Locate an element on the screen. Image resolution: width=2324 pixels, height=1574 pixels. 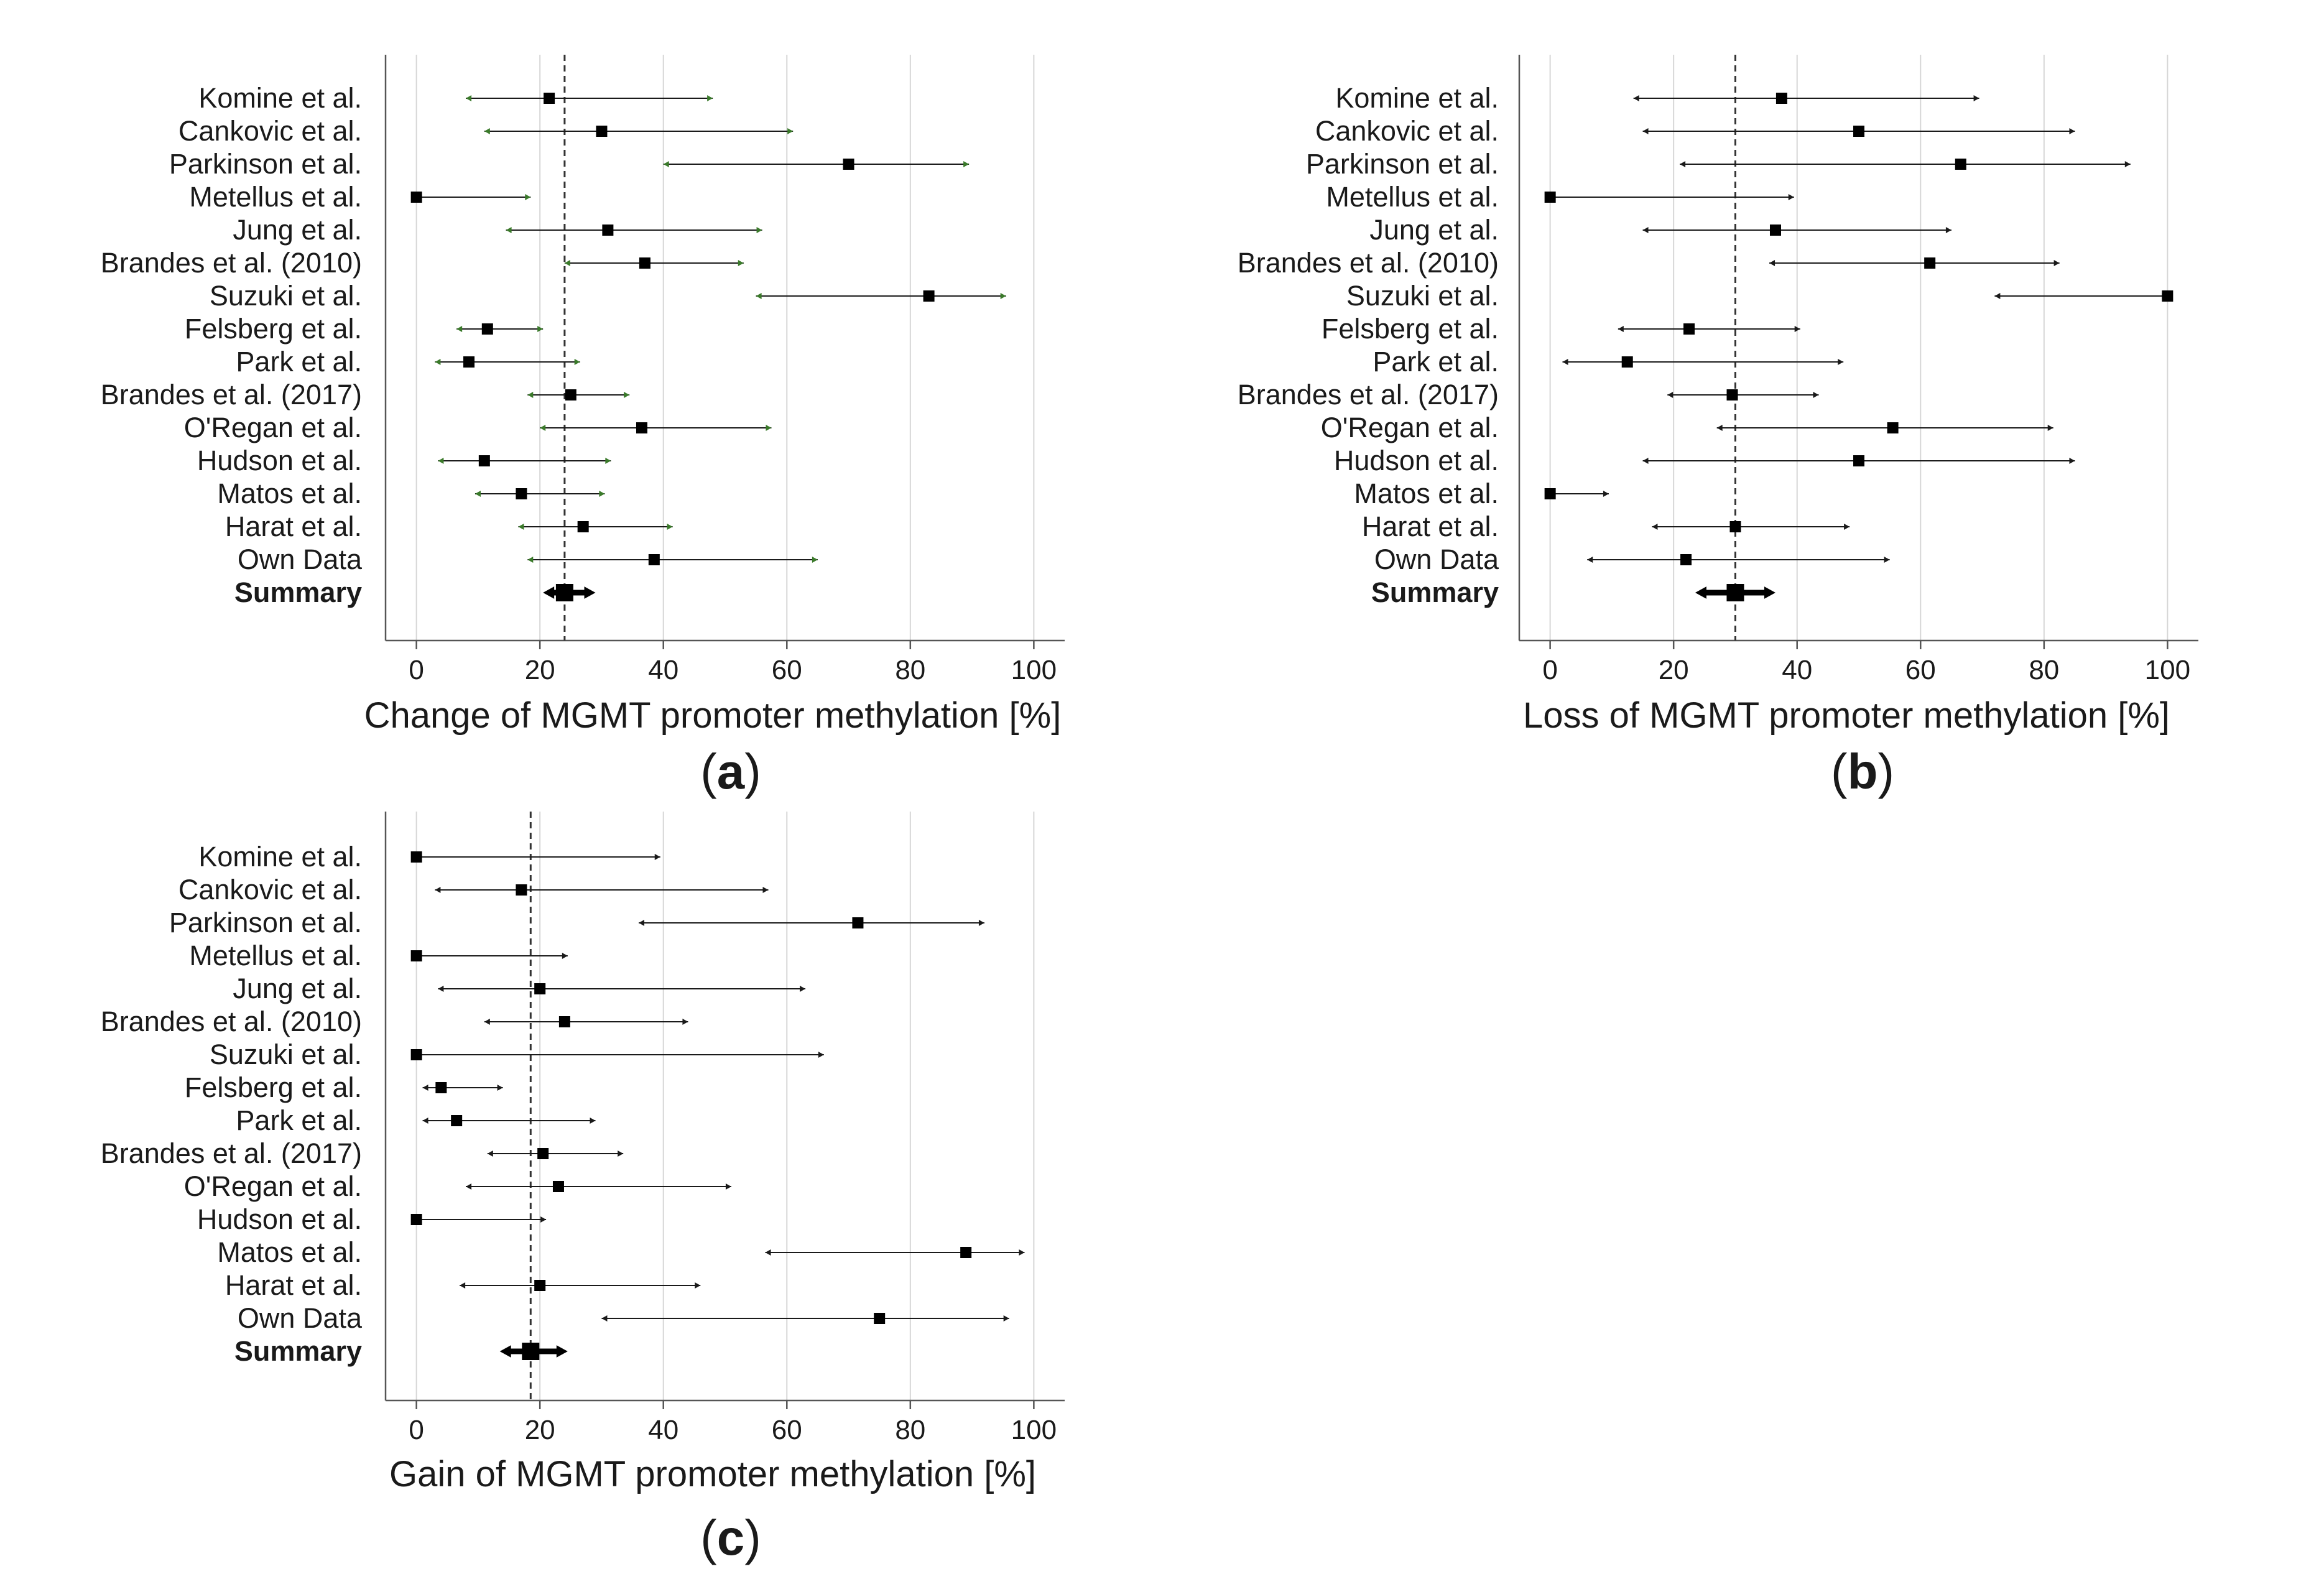
panel-letter: c is located at coordinates (731, 1538).